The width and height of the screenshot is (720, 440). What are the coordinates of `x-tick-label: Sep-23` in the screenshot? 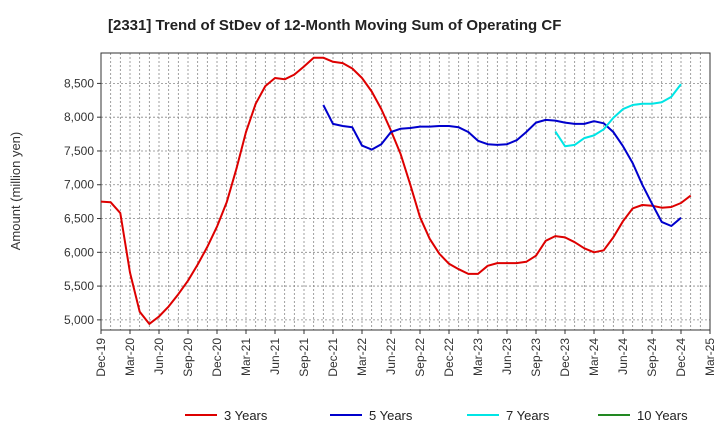 It's located at (536, 357).